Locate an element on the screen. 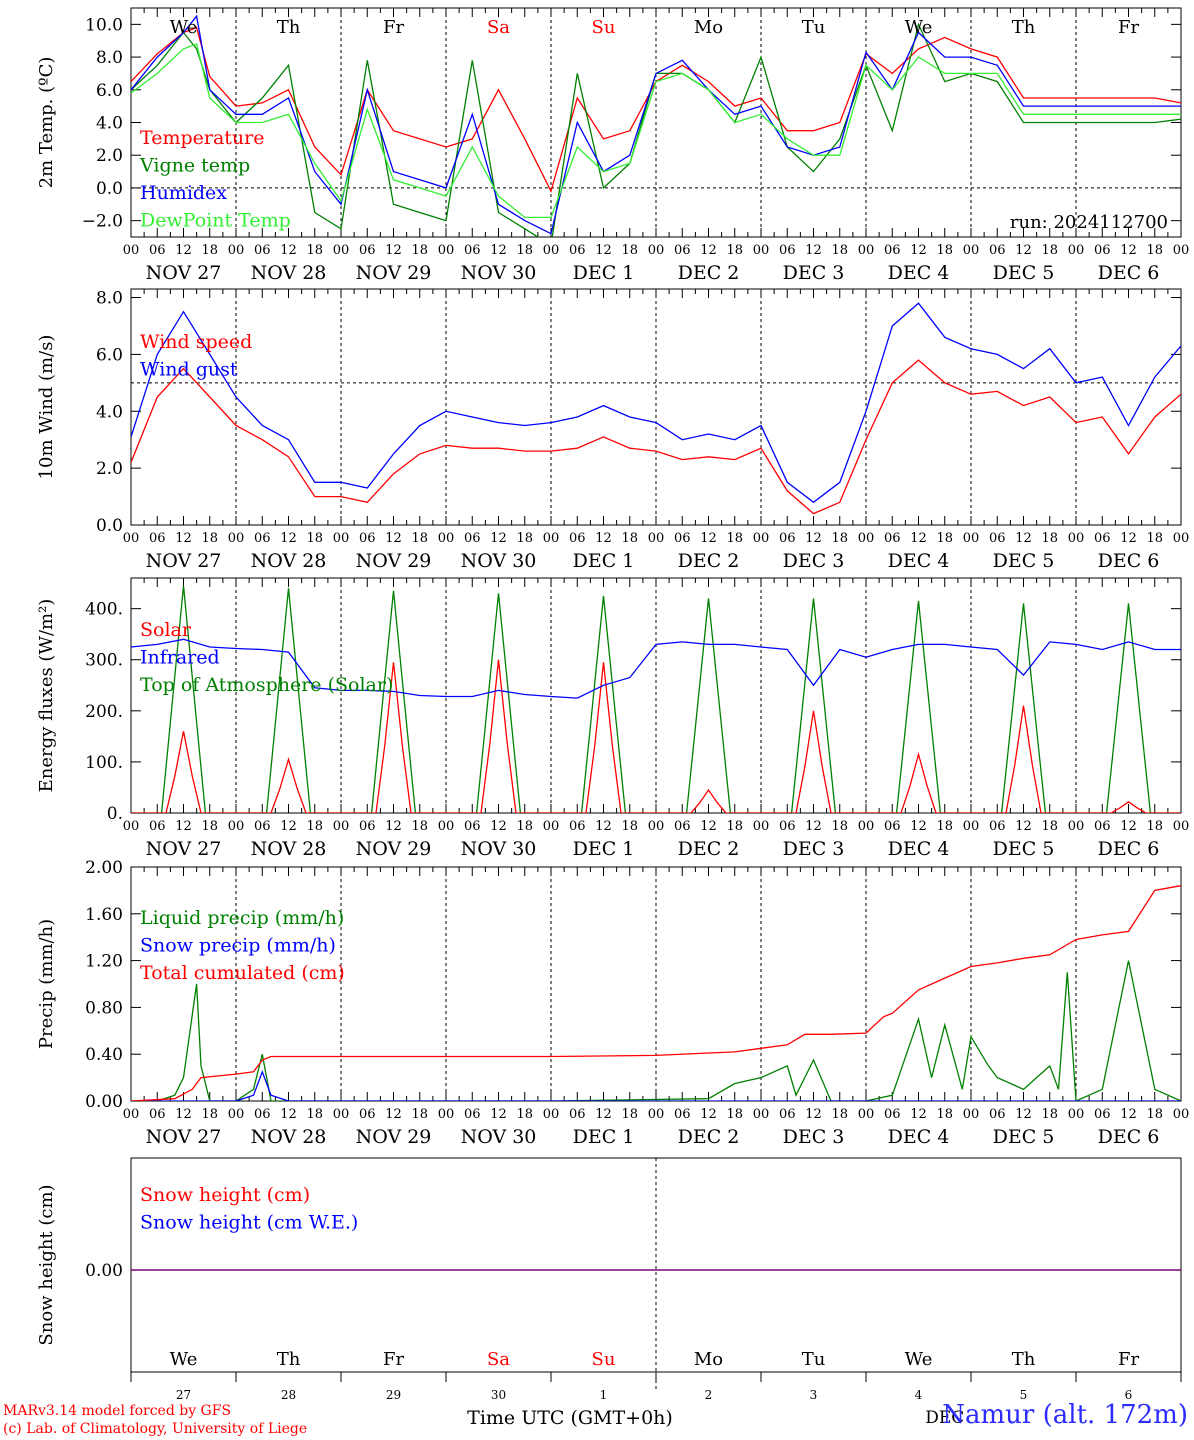 The height and width of the screenshot is (1440, 1194). y-tick-label: 1.20 is located at coordinates (104, 962).